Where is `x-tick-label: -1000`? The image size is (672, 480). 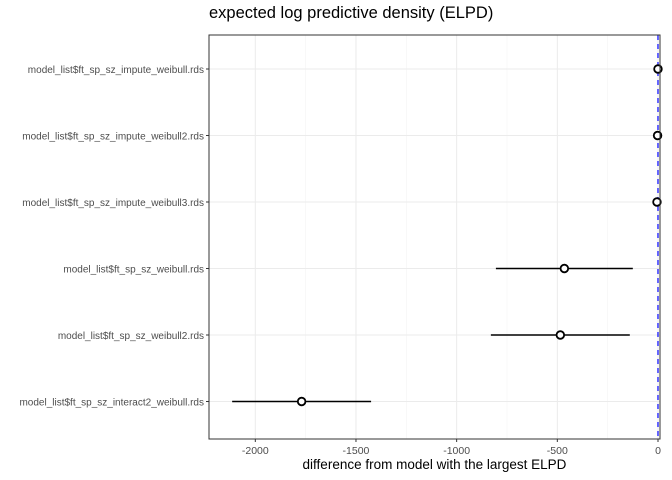
x-tick-label: -1000 is located at coordinates (456, 451).